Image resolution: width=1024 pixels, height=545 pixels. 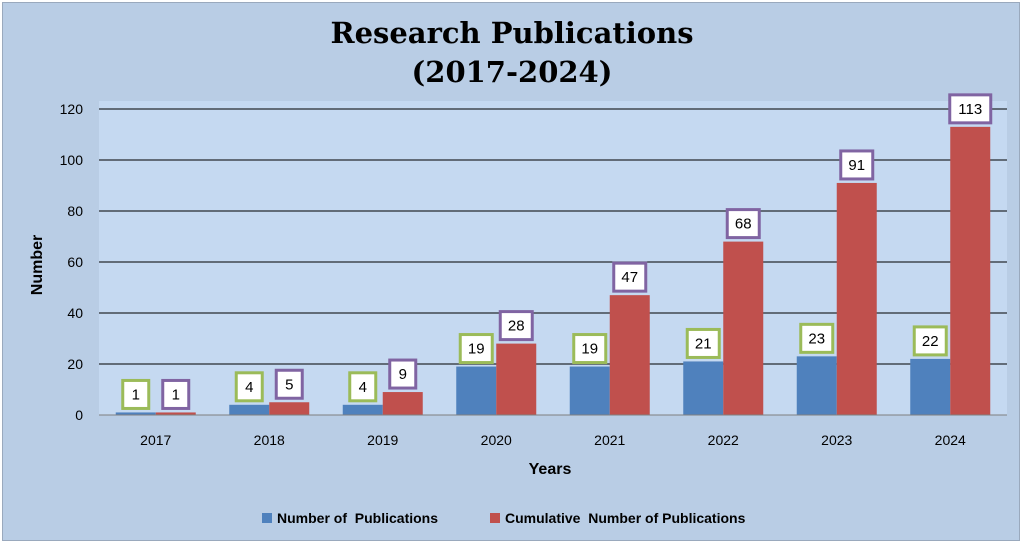 What do you see at coordinates (75, 364) in the screenshot?
I see `y-tick-label: 20` at bounding box center [75, 364].